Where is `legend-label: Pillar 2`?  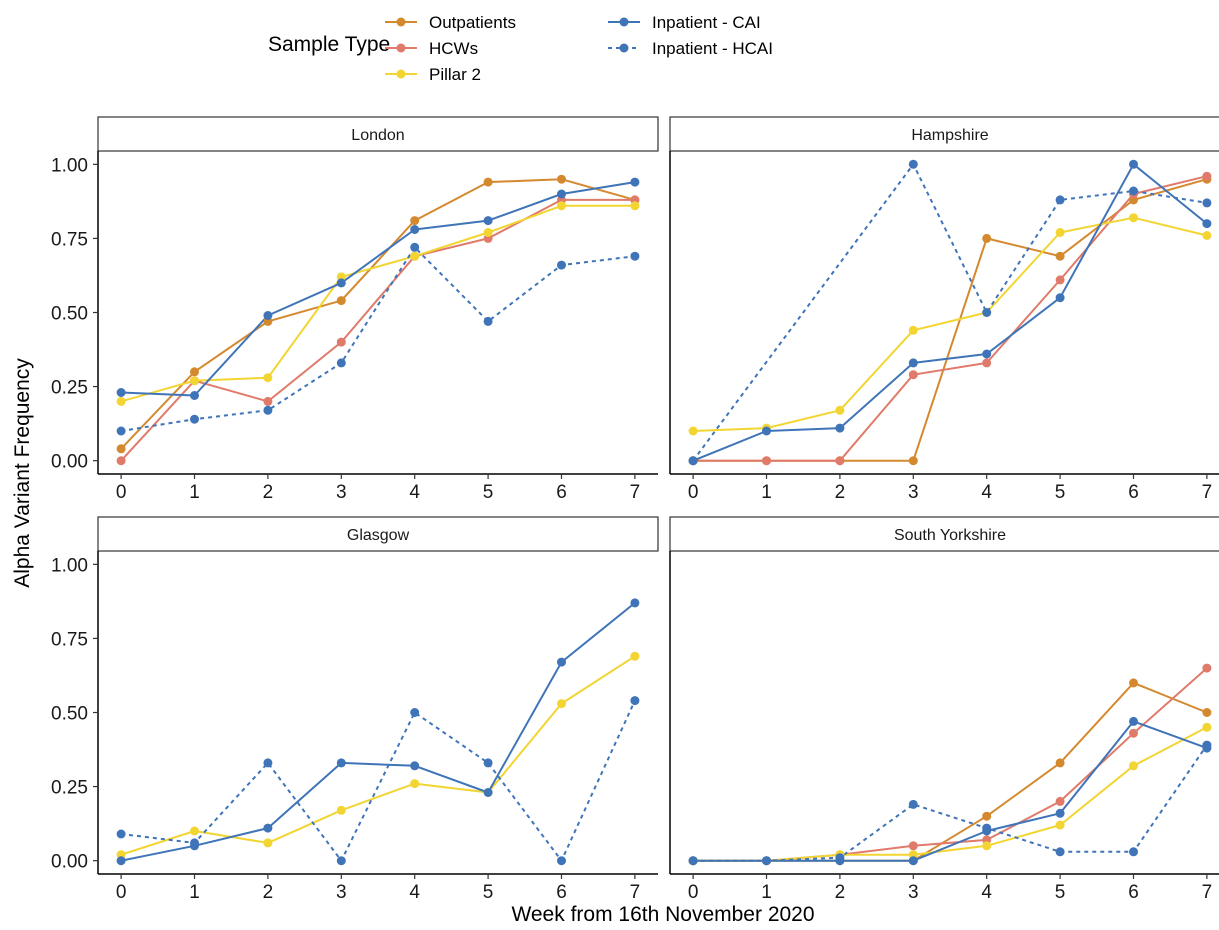 legend-label: Pillar 2 is located at coordinates (455, 74).